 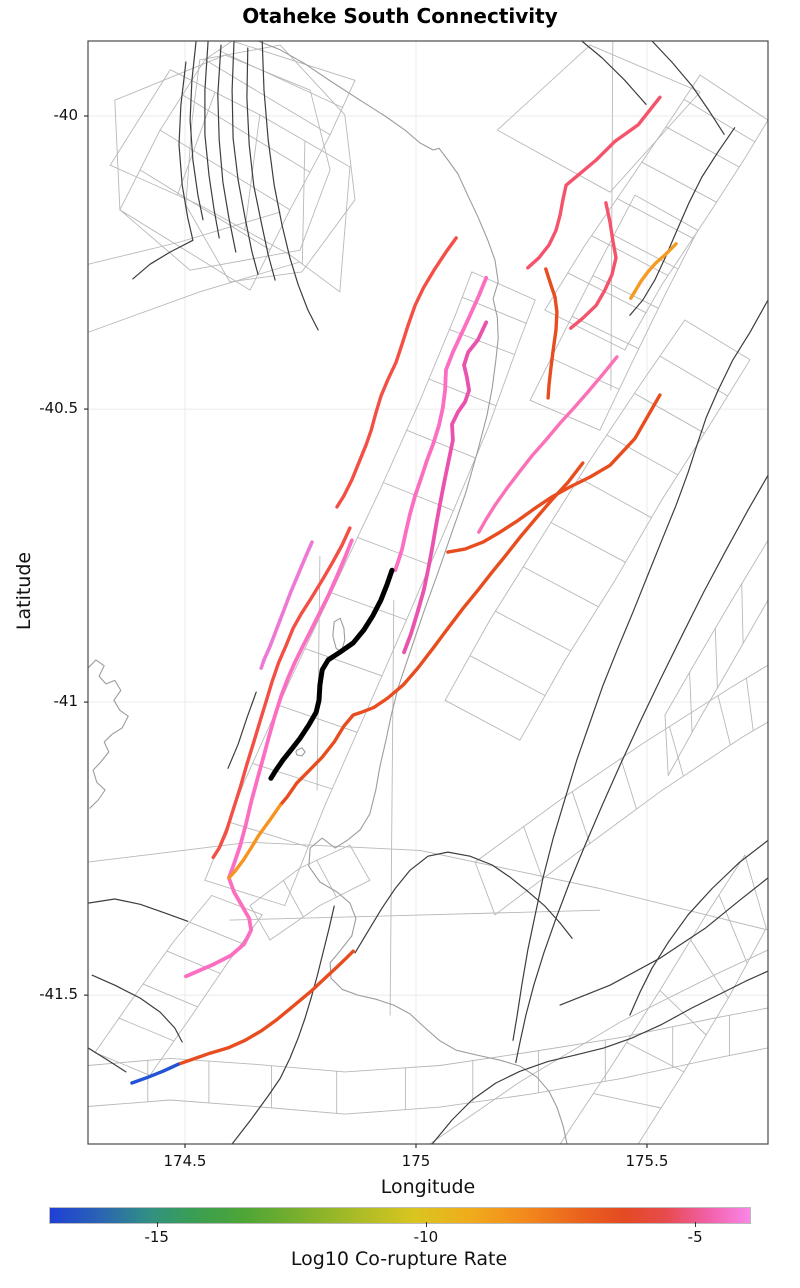 What do you see at coordinates (156, 1237) in the screenshot?
I see `colorbar-tick-label: -15` at bounding box center [156, 1237].